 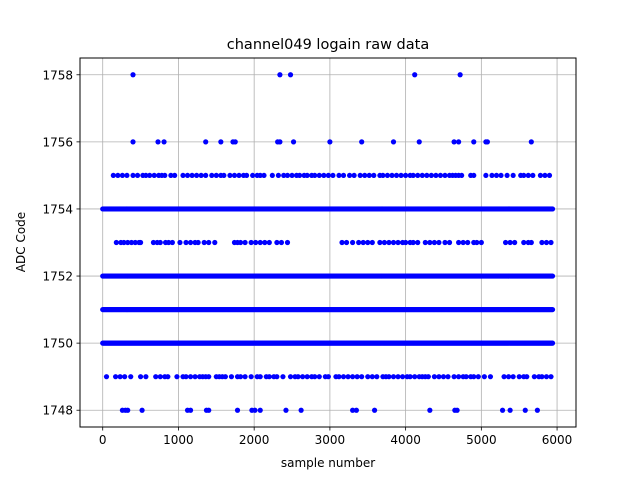 What do you see at coordinates (254, 440) in the screenshot?
I see `x-tick-label: 2000` at bounding box center [254, 440].